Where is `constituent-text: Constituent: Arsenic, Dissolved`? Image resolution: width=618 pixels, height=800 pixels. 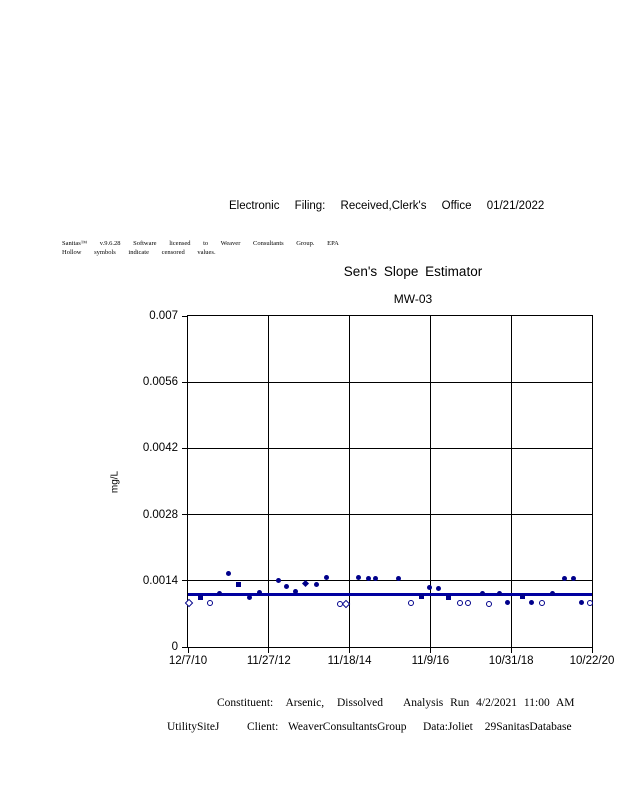 constituent-text: Constituent: Arsenic, Dissolved is located at coordinates (300, 703).